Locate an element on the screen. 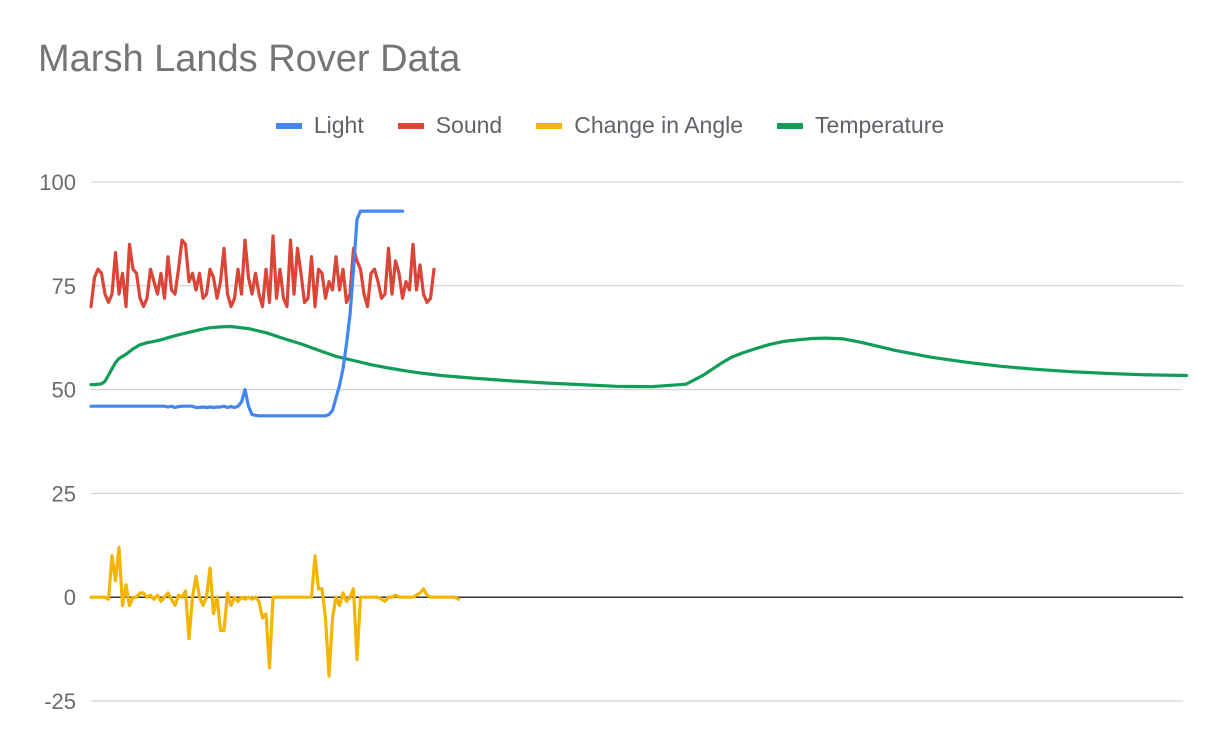 Image resolution: width=1220 pixels, height=755 pixels. y-tick-label: 0 is located at coordinates (70, 597).